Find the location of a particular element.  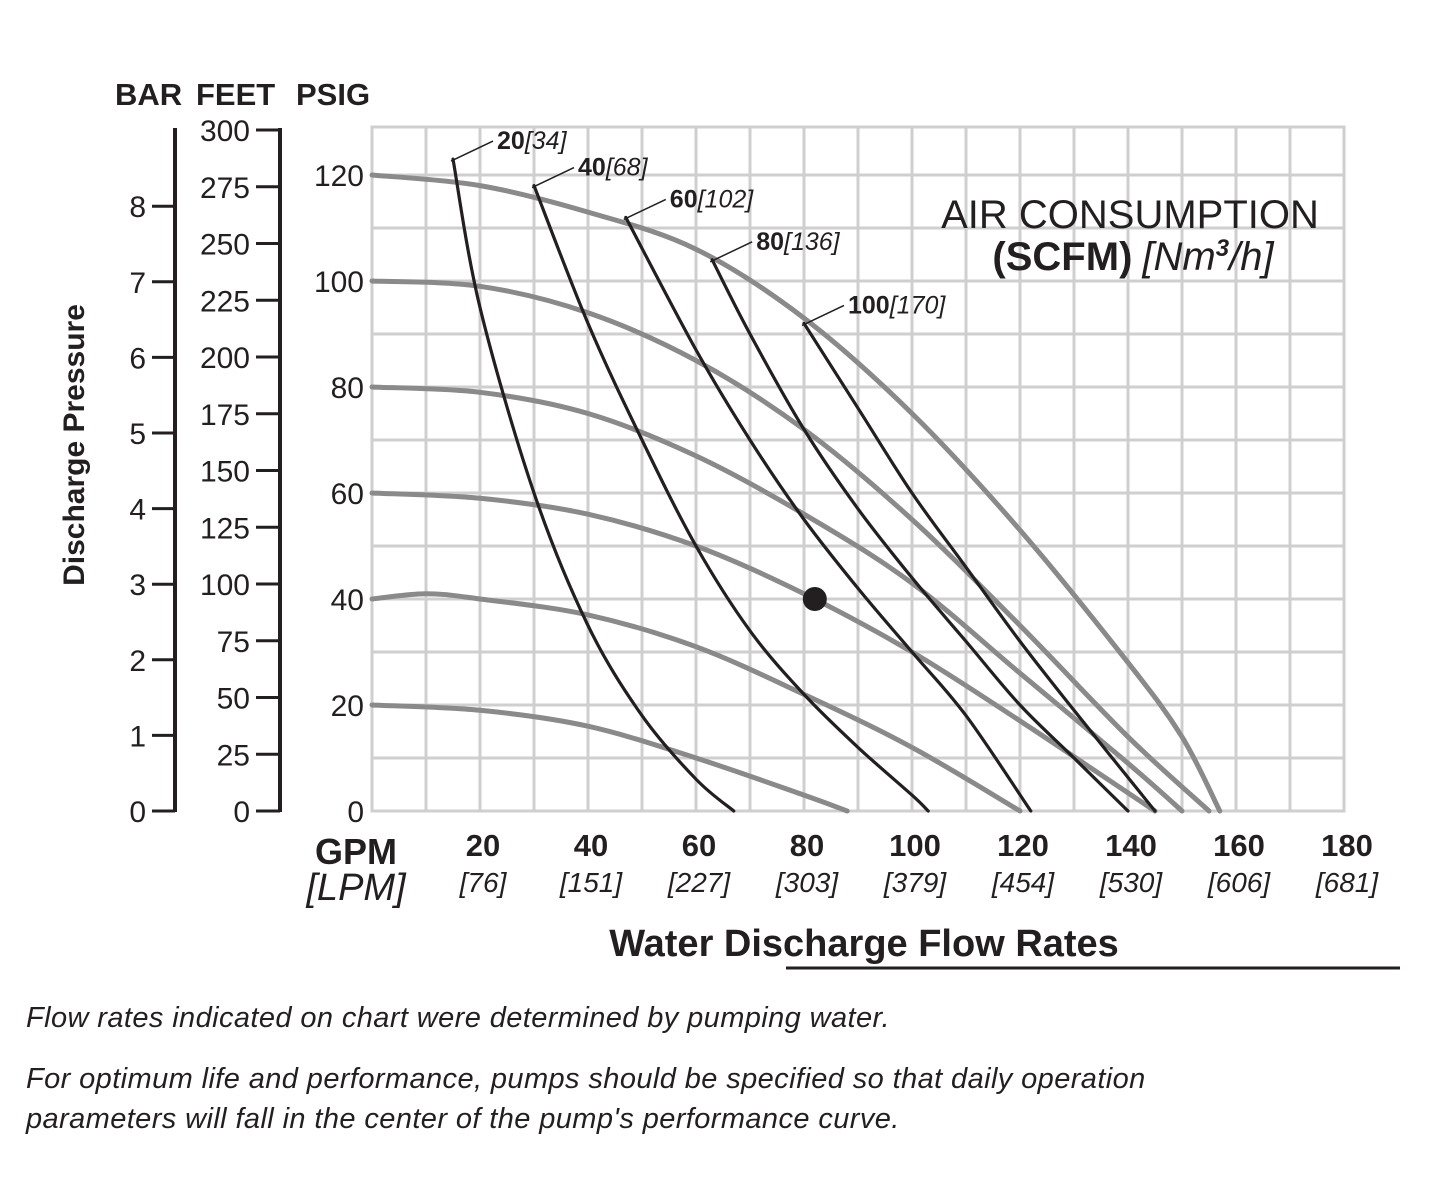

psig-tick-label: 100 is located at coordinates (339, 282).